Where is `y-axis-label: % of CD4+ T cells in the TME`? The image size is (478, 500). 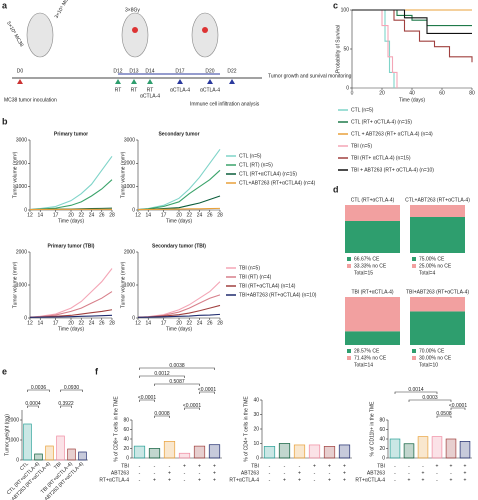 y-axis-label: % of CD4+ T cells in the TME is located at coordinates (246, 429).